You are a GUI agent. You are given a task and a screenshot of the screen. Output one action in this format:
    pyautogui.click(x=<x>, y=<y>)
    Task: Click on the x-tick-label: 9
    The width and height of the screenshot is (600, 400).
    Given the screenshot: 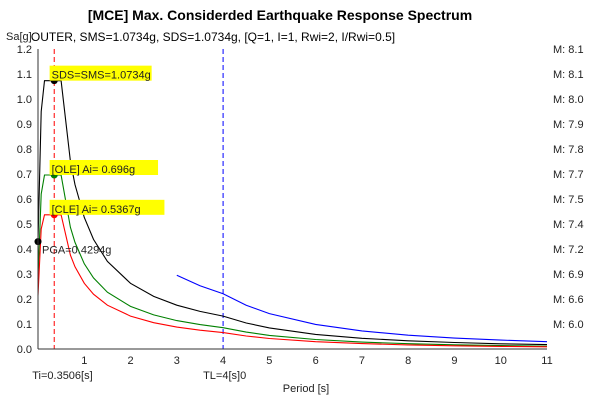 What is the action you would take?
    pyautogui.click(x=454, y=361)
    